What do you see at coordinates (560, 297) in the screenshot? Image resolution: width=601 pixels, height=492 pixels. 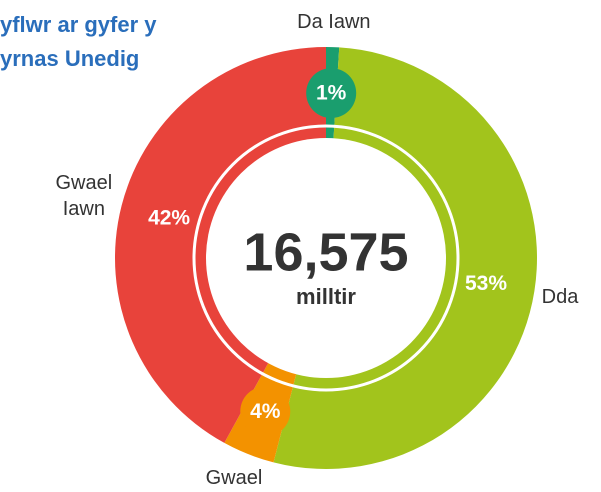 I see `category-label: Dda` at bounding box center [560, 297].